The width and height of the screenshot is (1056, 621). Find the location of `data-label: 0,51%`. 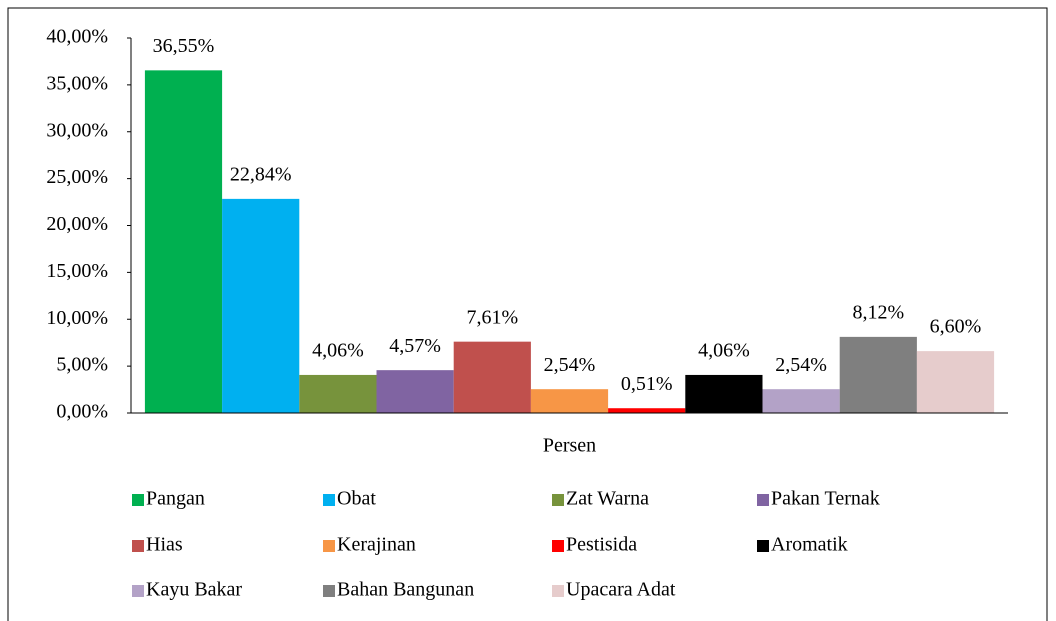

data-label: 0,51% is located at coordinates (647, 384).